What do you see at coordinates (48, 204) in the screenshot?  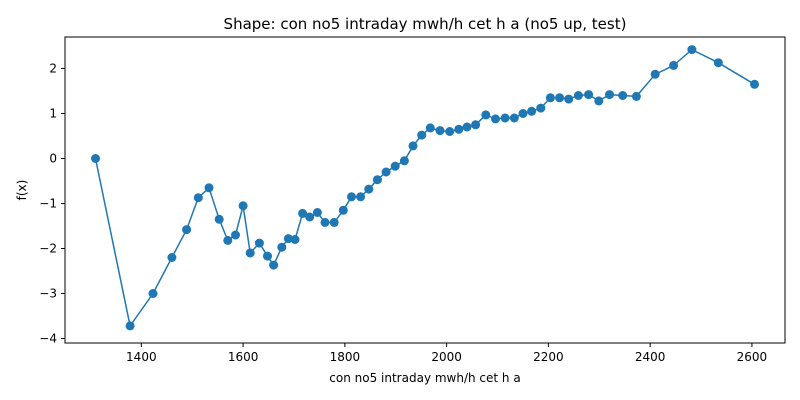 I see `y-tick-label: −1` at bounding box center [48, 204].